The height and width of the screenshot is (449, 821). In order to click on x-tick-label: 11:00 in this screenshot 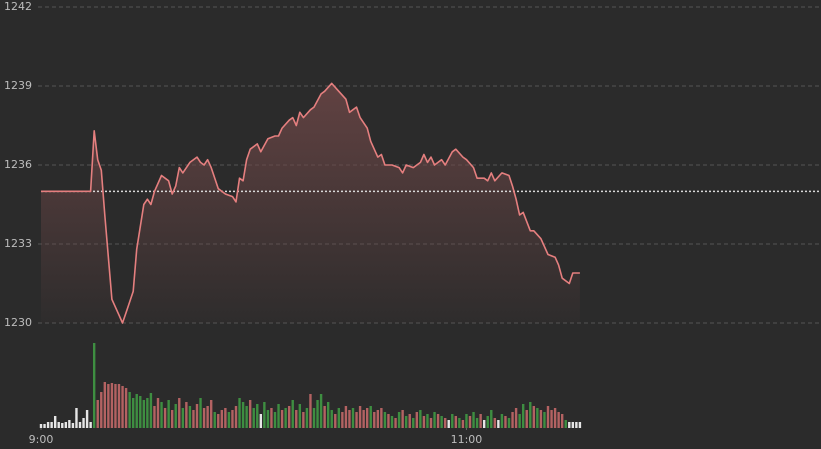, I will do `click(467, 439)`.